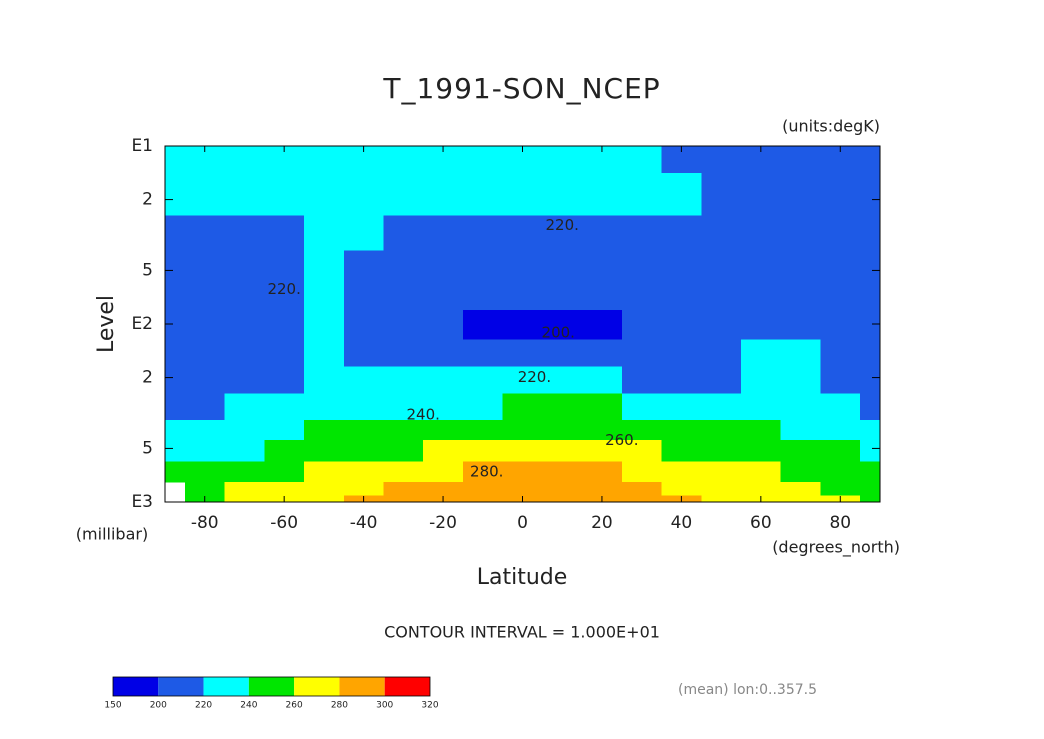 This screenshot has height=739, width=1044. I want to click on y-tick-label: 5, so click(147, 448).